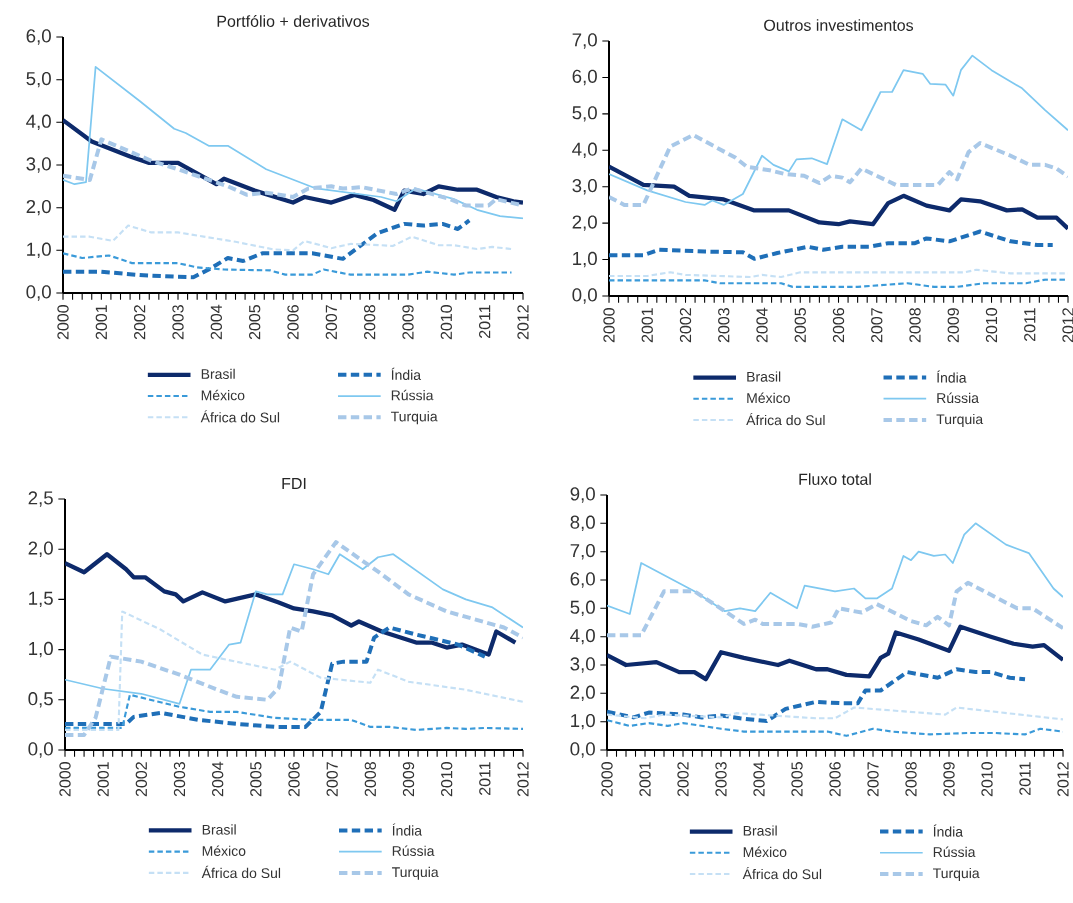 The width and height of the screenshot is (1073, 903). Describe the element at coordinates (582, 523) in the screenshot. I see `y-tick-label: 8,0` at that location.